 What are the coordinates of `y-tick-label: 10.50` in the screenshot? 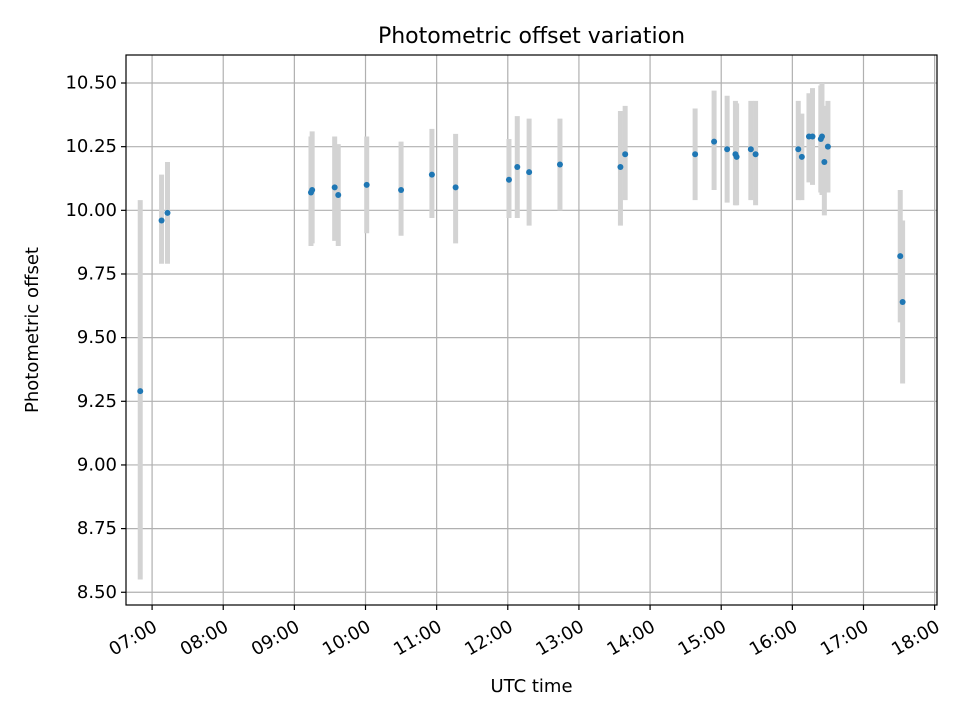 It's located at (91, 83).